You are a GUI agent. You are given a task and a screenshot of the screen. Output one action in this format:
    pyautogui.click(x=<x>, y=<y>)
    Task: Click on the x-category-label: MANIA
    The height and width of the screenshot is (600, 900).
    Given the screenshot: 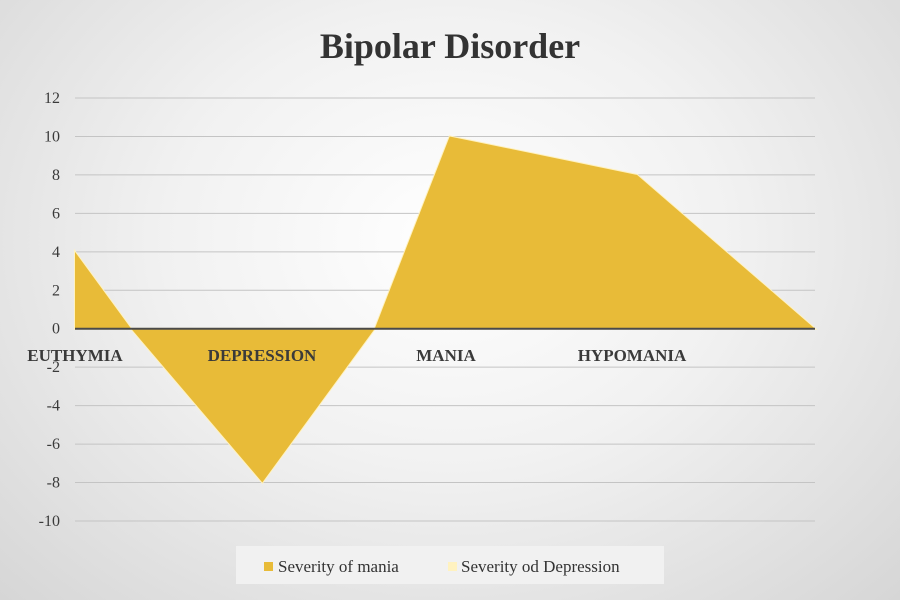 What is the action you would take?
    pyautogui.click(x=446, y=355)
    